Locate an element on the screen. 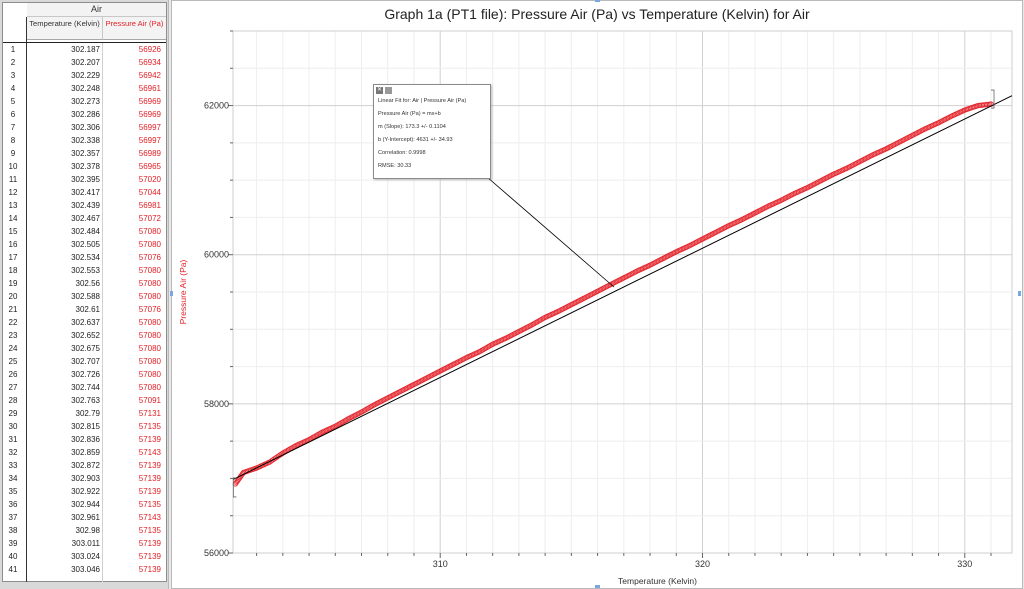  temperature-cell: 302.815 is located at coordinates (85, 426).